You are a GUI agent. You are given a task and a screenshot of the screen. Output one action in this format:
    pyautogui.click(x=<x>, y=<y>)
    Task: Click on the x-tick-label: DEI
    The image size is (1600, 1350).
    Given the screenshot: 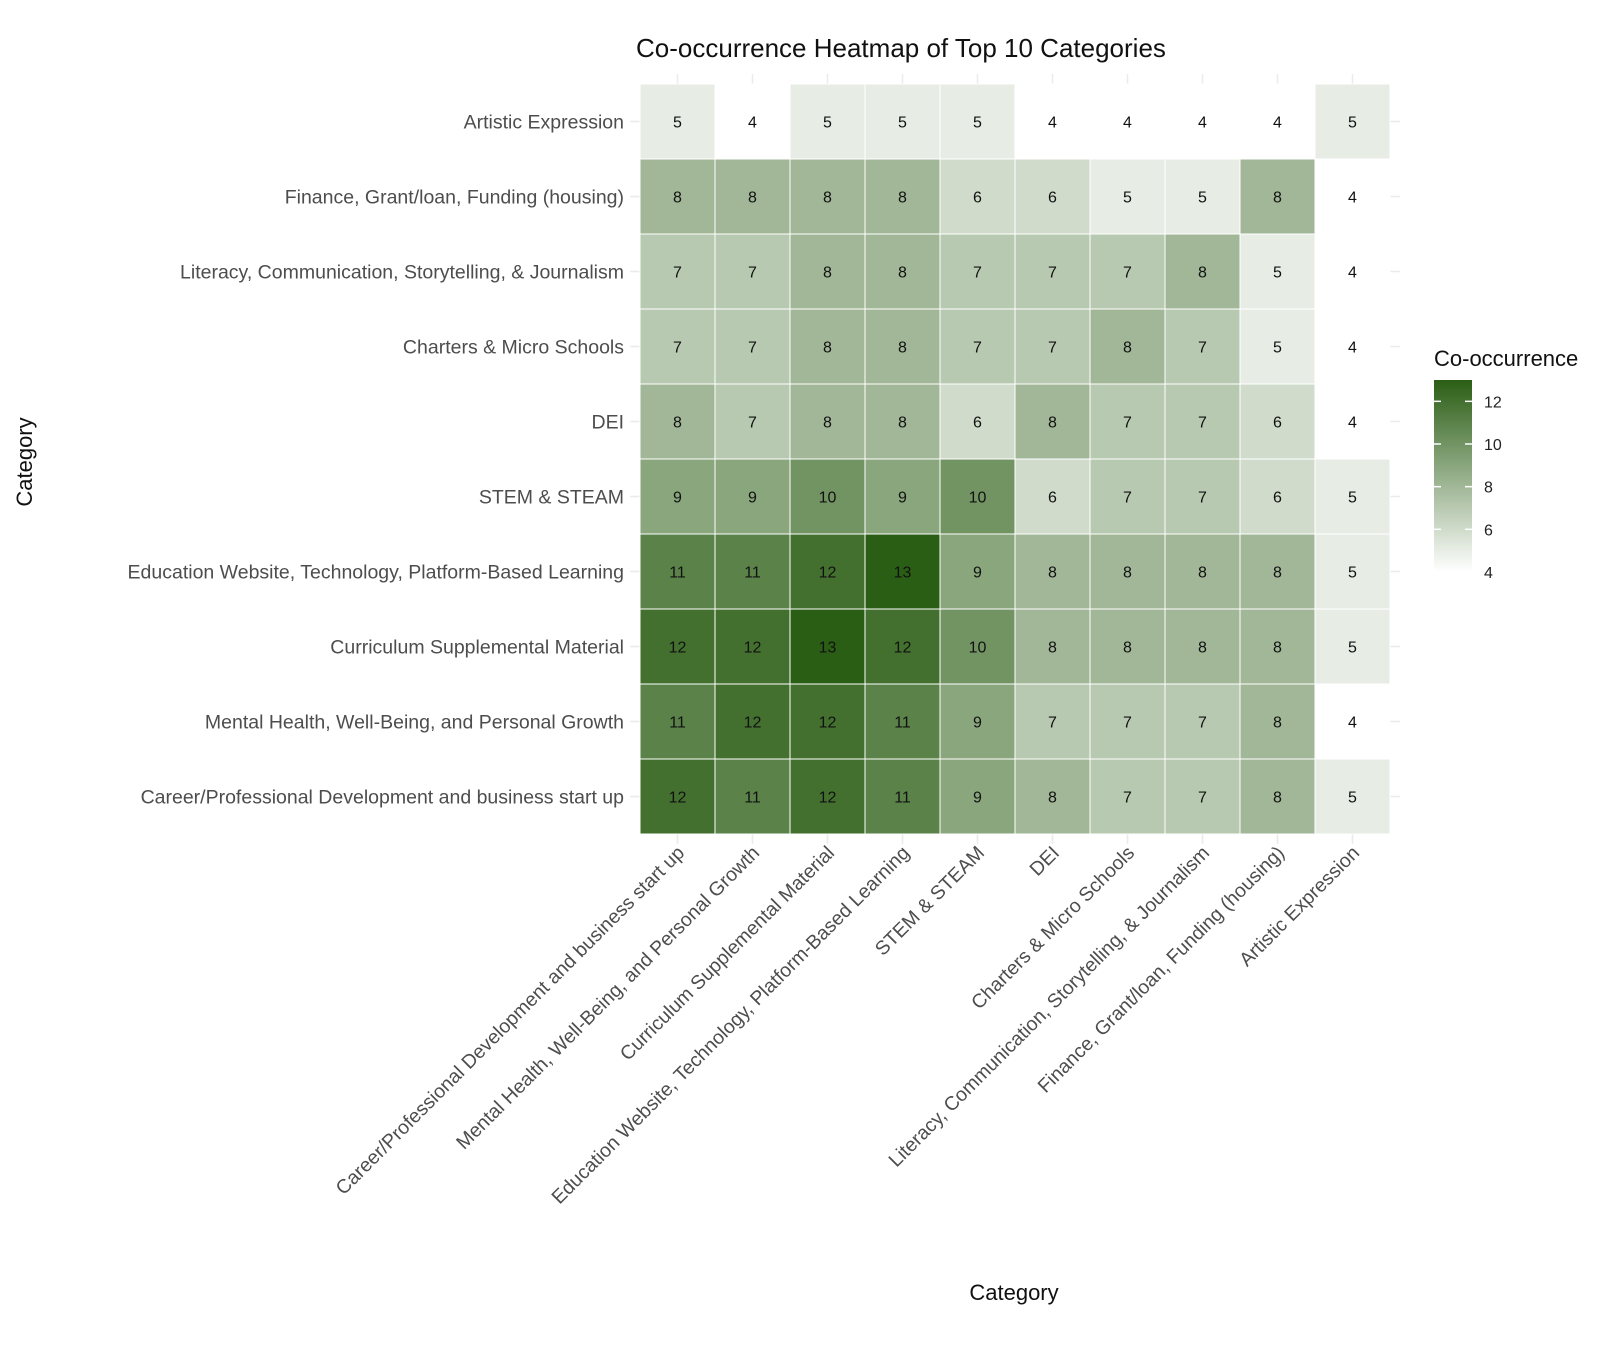 What is the action you would take?
    pyautogui.click(x=1044, y=861)
    